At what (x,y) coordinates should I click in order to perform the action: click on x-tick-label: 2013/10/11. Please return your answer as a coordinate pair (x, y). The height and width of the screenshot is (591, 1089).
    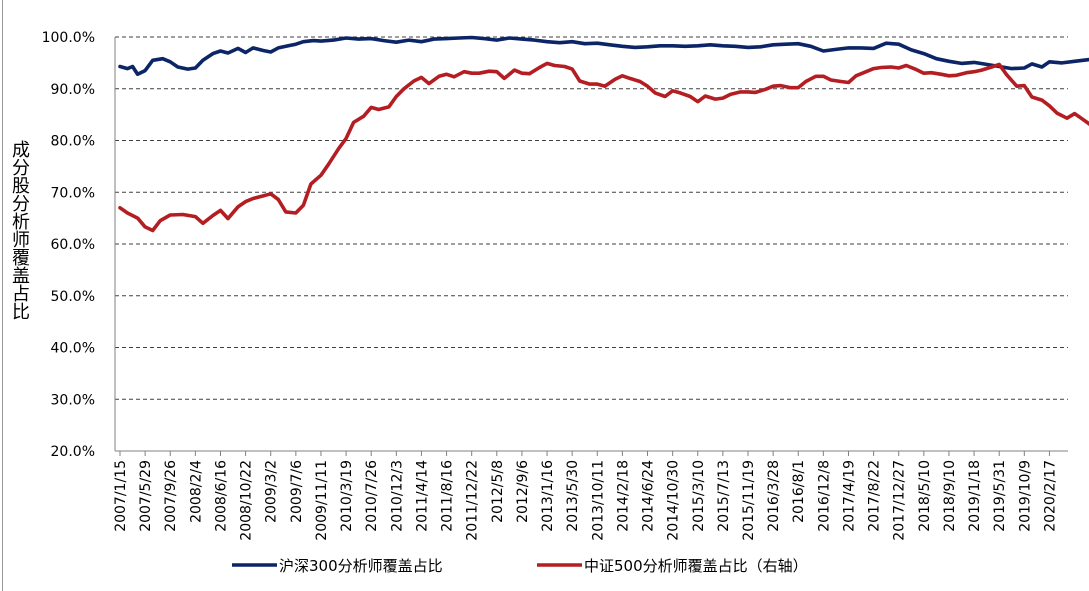
    Looking at the image, I should click on (598, 500).